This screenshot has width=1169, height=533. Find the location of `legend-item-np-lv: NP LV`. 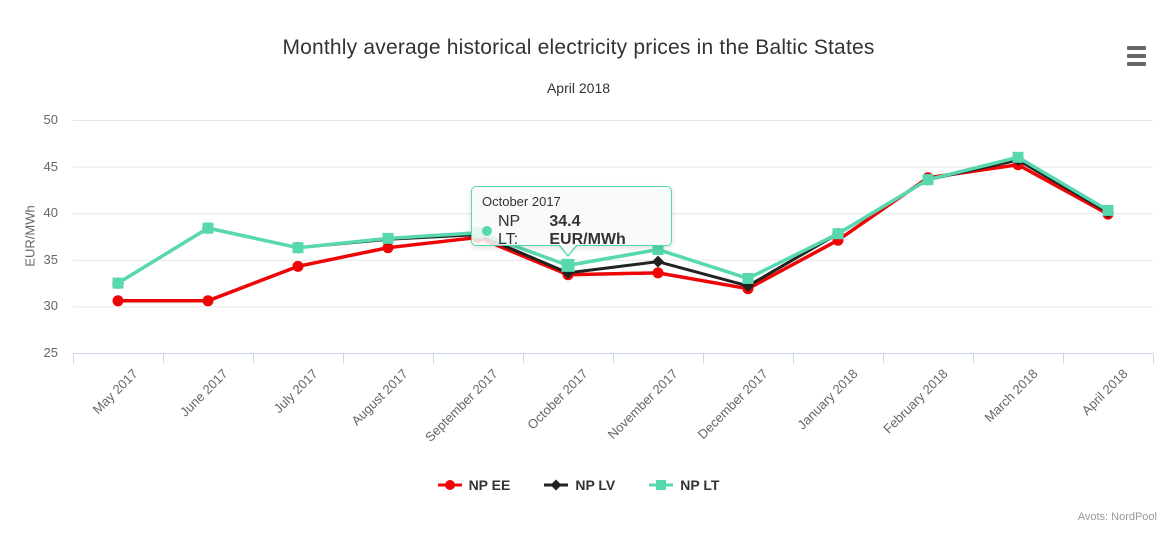

legend-item-np-lv: NP LV is located at coordinates (579, 485).